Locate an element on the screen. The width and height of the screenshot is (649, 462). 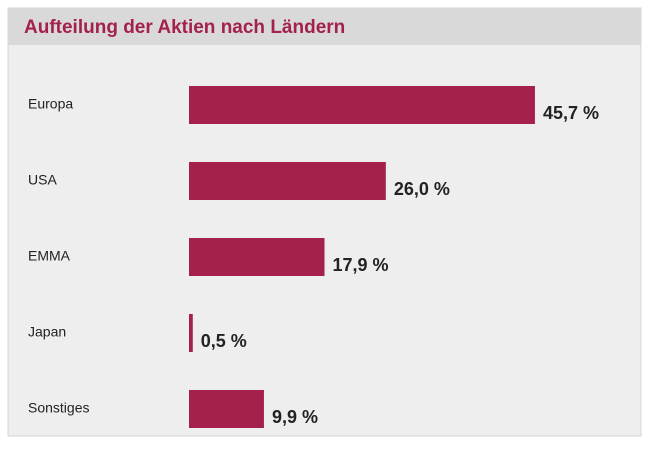
value-label: 9,9 % is located at coordinates (295, 417).